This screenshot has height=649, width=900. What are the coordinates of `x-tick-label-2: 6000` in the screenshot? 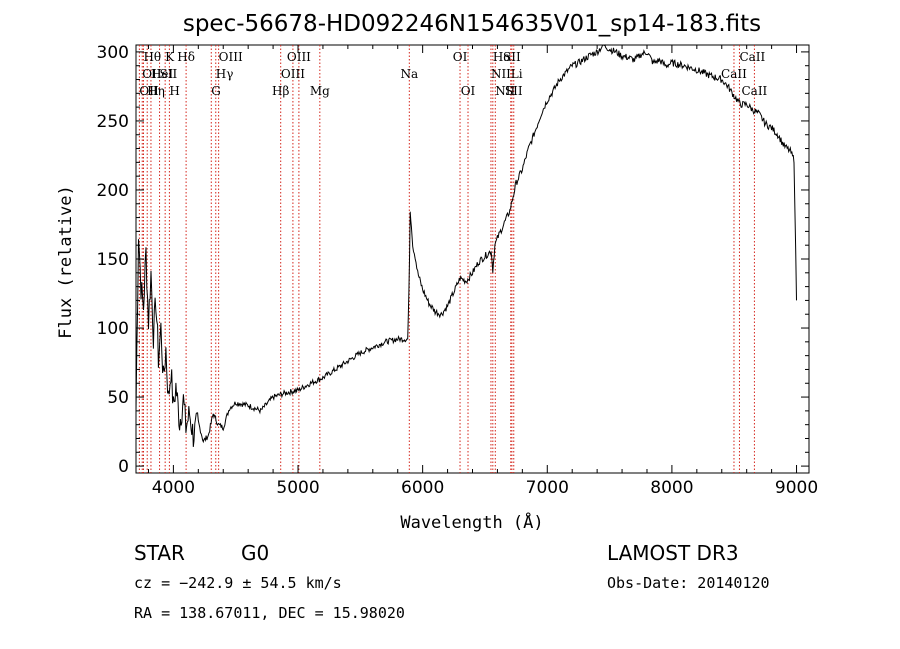 It's located at (422, 488).